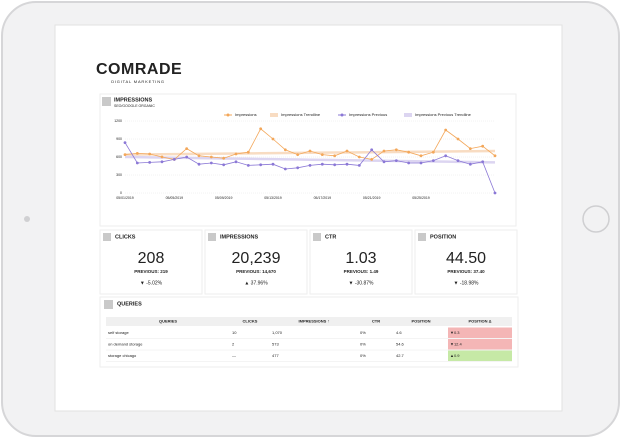 This screenshot has width=621, height=438. Describe the element at coordinates (314, 321) in the screenshot. I see `column-header: IMPRESSIONS ↑` at that location.